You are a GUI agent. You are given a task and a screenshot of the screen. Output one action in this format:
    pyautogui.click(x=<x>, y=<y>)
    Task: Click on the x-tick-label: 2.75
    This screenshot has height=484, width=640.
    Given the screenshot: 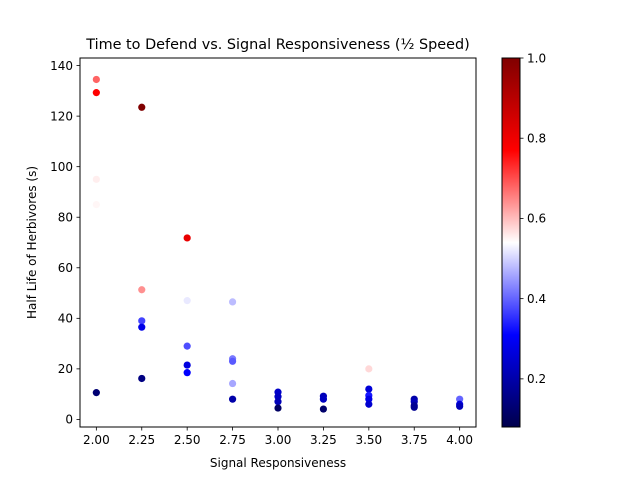 What is the action you would take?
    pyautogui.click(x=232, y=440)
    